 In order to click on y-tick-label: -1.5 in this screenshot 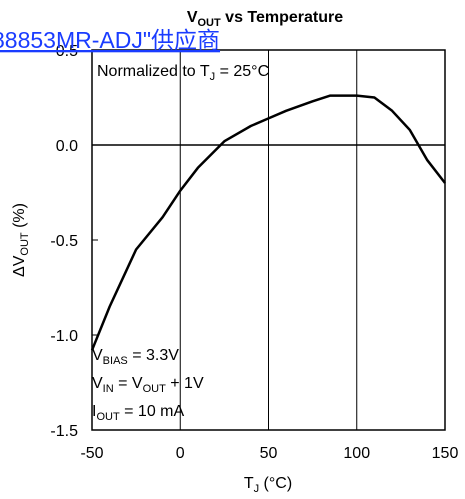, I will do `click(64, 431)`.